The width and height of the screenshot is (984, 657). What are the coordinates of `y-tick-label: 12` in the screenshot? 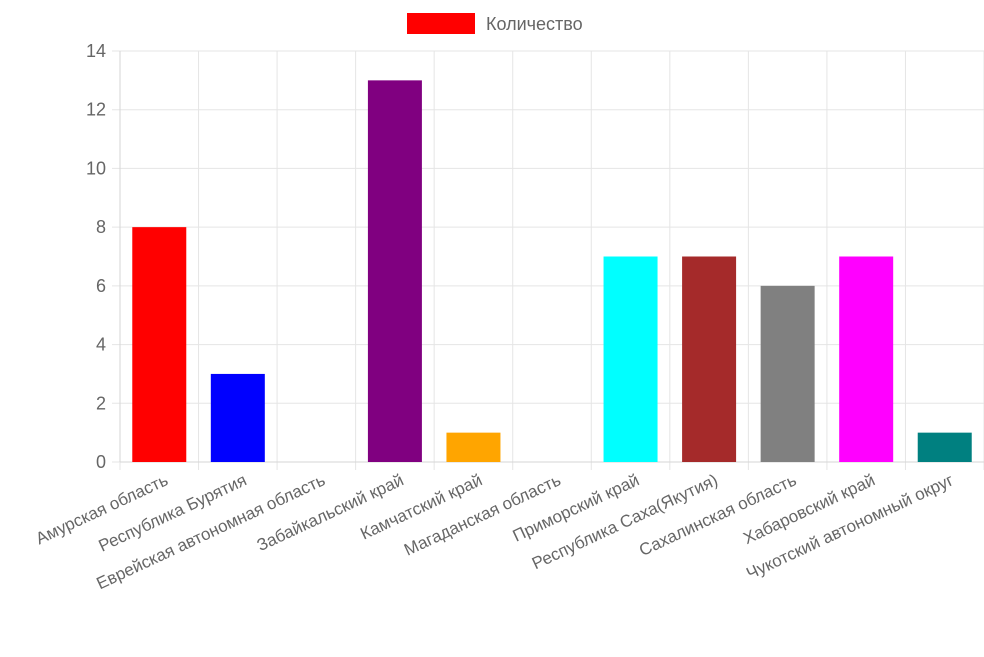 It's located at (96, 110).